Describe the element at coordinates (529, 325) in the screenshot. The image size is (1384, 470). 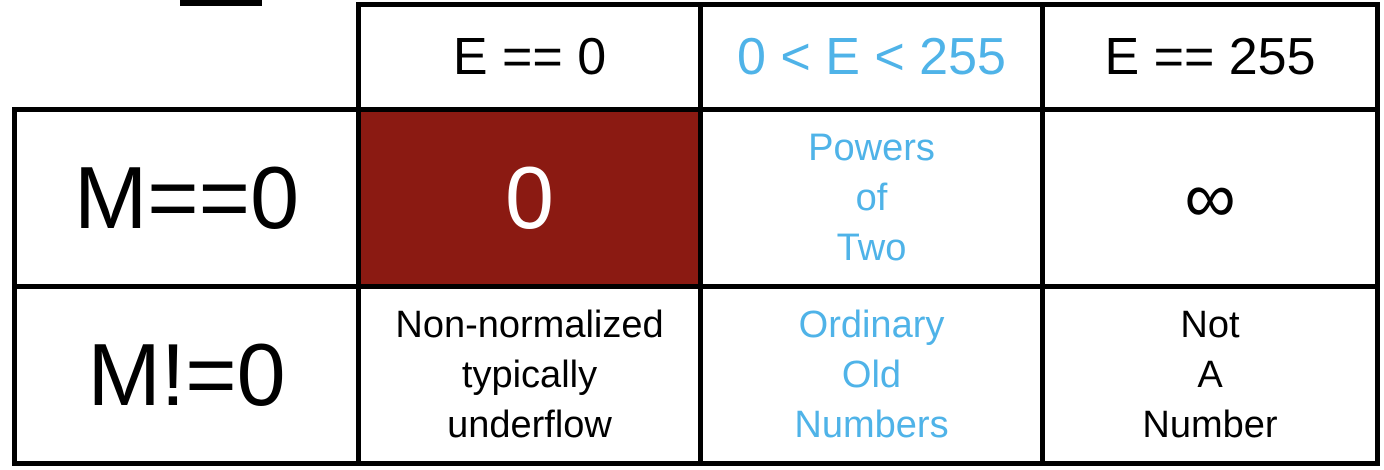
I see `cell-line: Non-normalized` at that location.